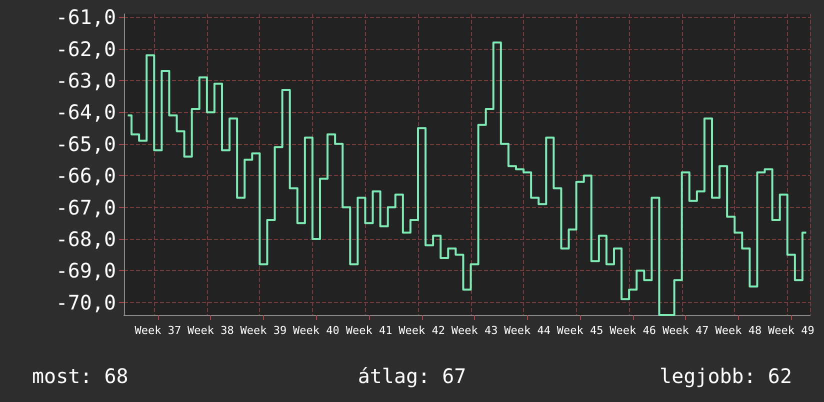 Image resolution: width=824 pixels, height=402 pixels. I want to click on x-tick-label: Week 37, so click(158, 330).